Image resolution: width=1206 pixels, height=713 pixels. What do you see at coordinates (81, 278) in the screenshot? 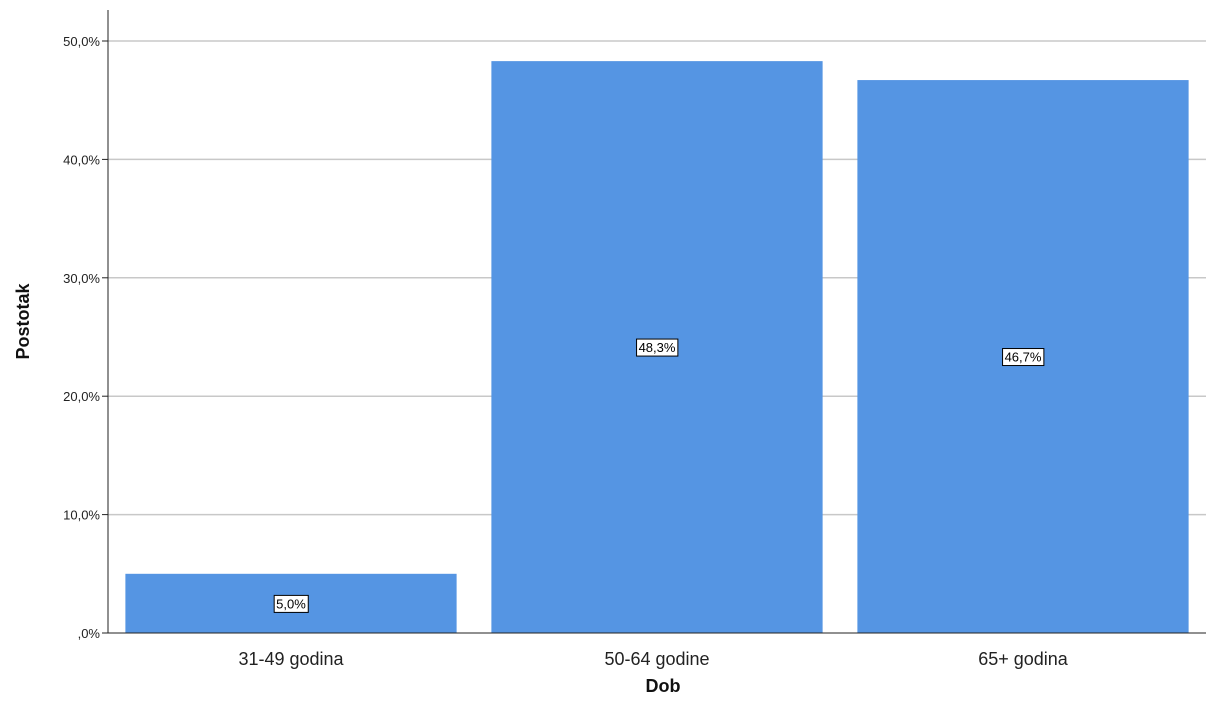
I see `y-tick-label: 30,0%` at bounding box center [81, 278].